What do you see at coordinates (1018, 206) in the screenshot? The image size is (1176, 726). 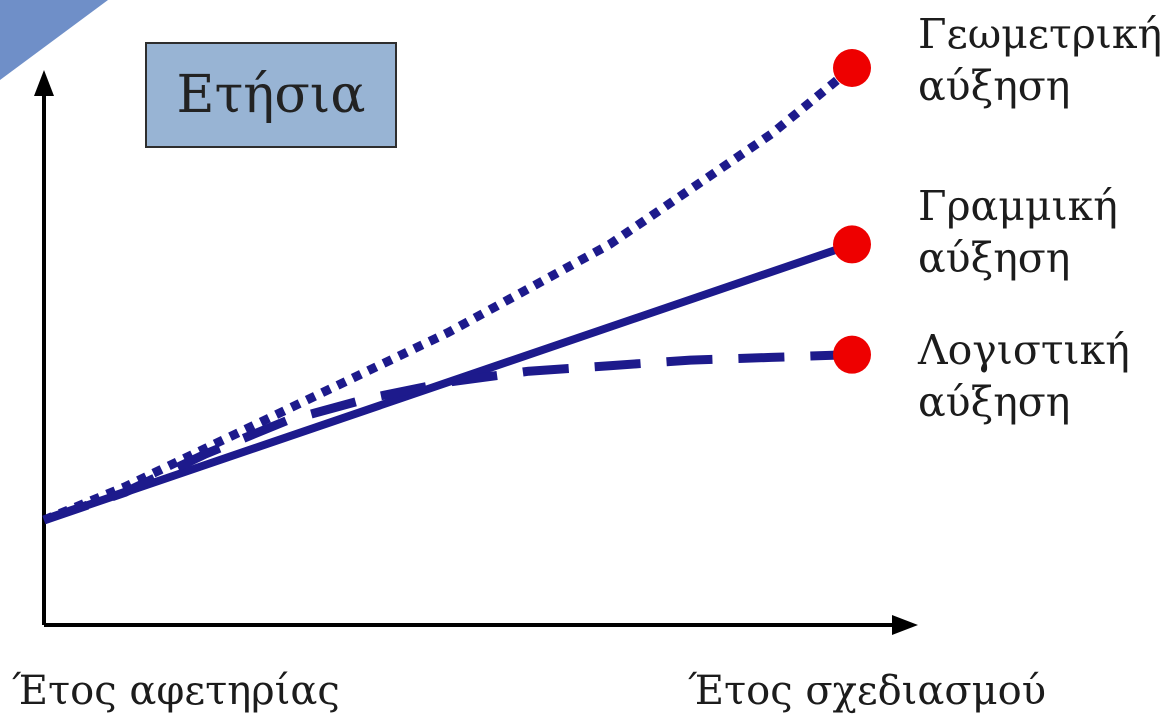 I see `series-label-line: Γραμμική` at bounding box center [1018, 206].